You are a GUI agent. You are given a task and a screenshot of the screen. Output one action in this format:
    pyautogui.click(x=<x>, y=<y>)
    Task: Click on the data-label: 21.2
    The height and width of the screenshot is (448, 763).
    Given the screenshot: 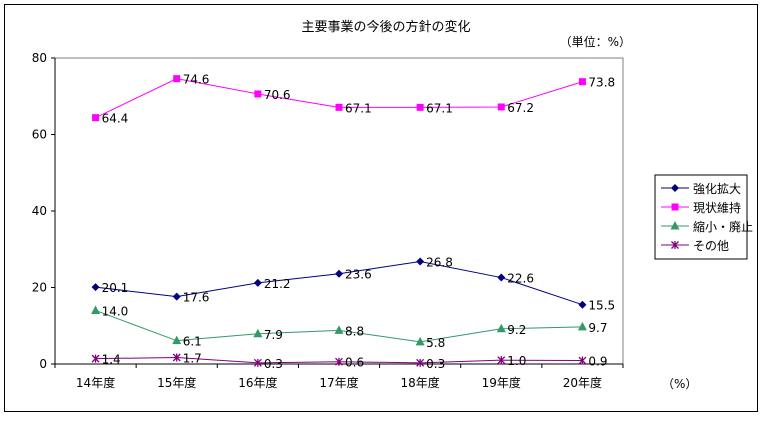 What is the action you would take?
    pyautogui.click(x=277, y=284)
    